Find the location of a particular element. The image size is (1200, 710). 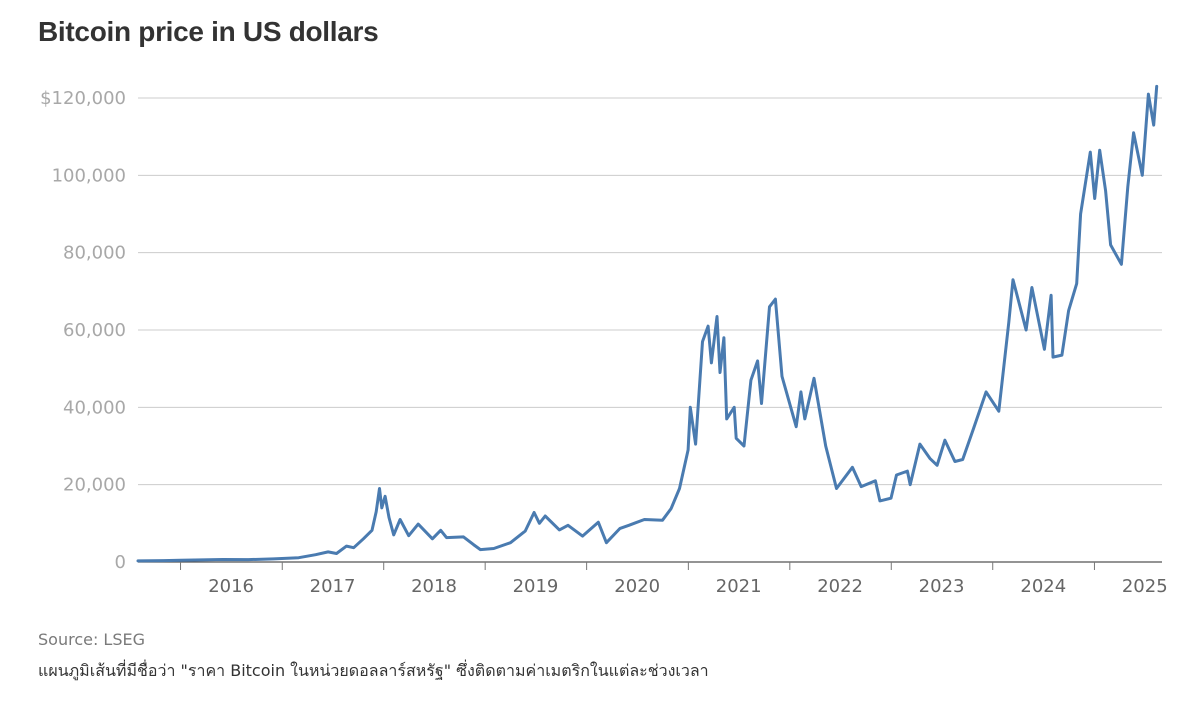

y-axis-tick-labels: 0 20,000 40,000 60,000 80,000 100,000 $120,000 is located at coordinates (83, 330).